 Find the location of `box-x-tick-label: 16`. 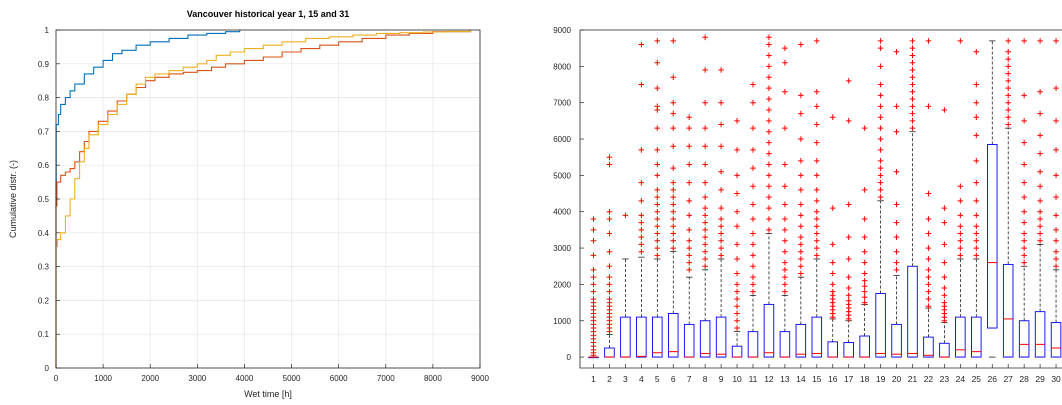

box-x-tick-label: 16 is located at coordinates (833, 379).